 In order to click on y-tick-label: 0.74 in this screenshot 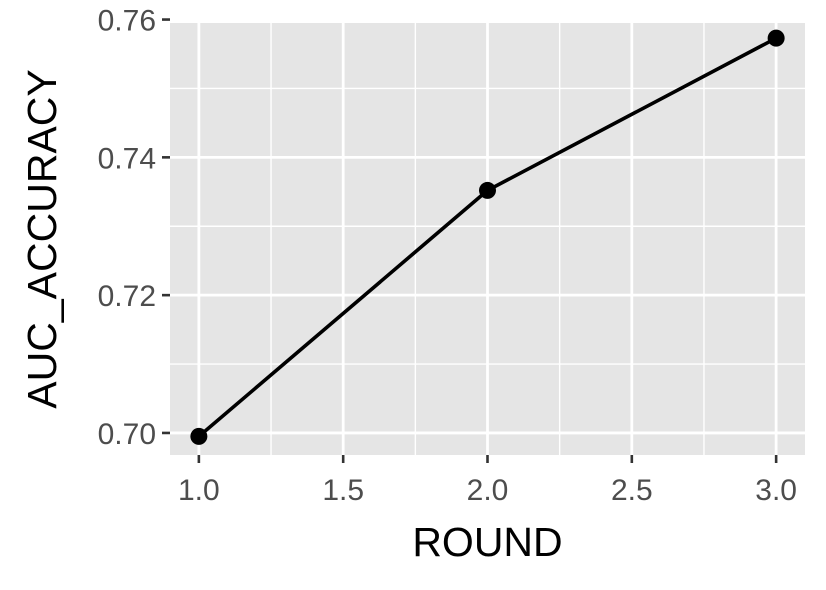, I will do `click(127, 158)`.